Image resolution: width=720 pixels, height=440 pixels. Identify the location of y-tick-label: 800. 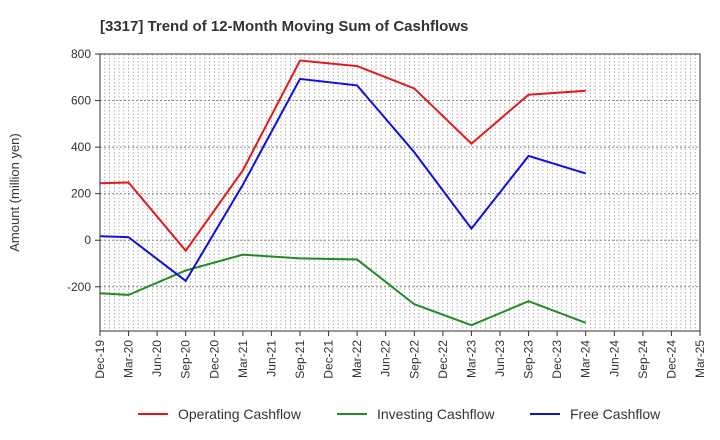
(81, 54).